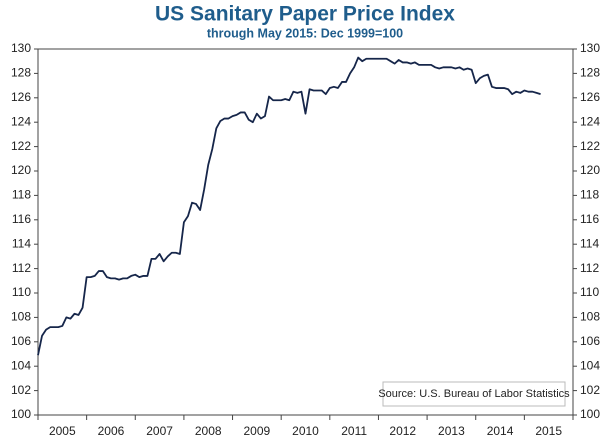 The width and height of the screenshot is (610, 443). Describe the element at coordinates (21, 195) in the screenshot. I see `y-tick-label: 118` at that location.